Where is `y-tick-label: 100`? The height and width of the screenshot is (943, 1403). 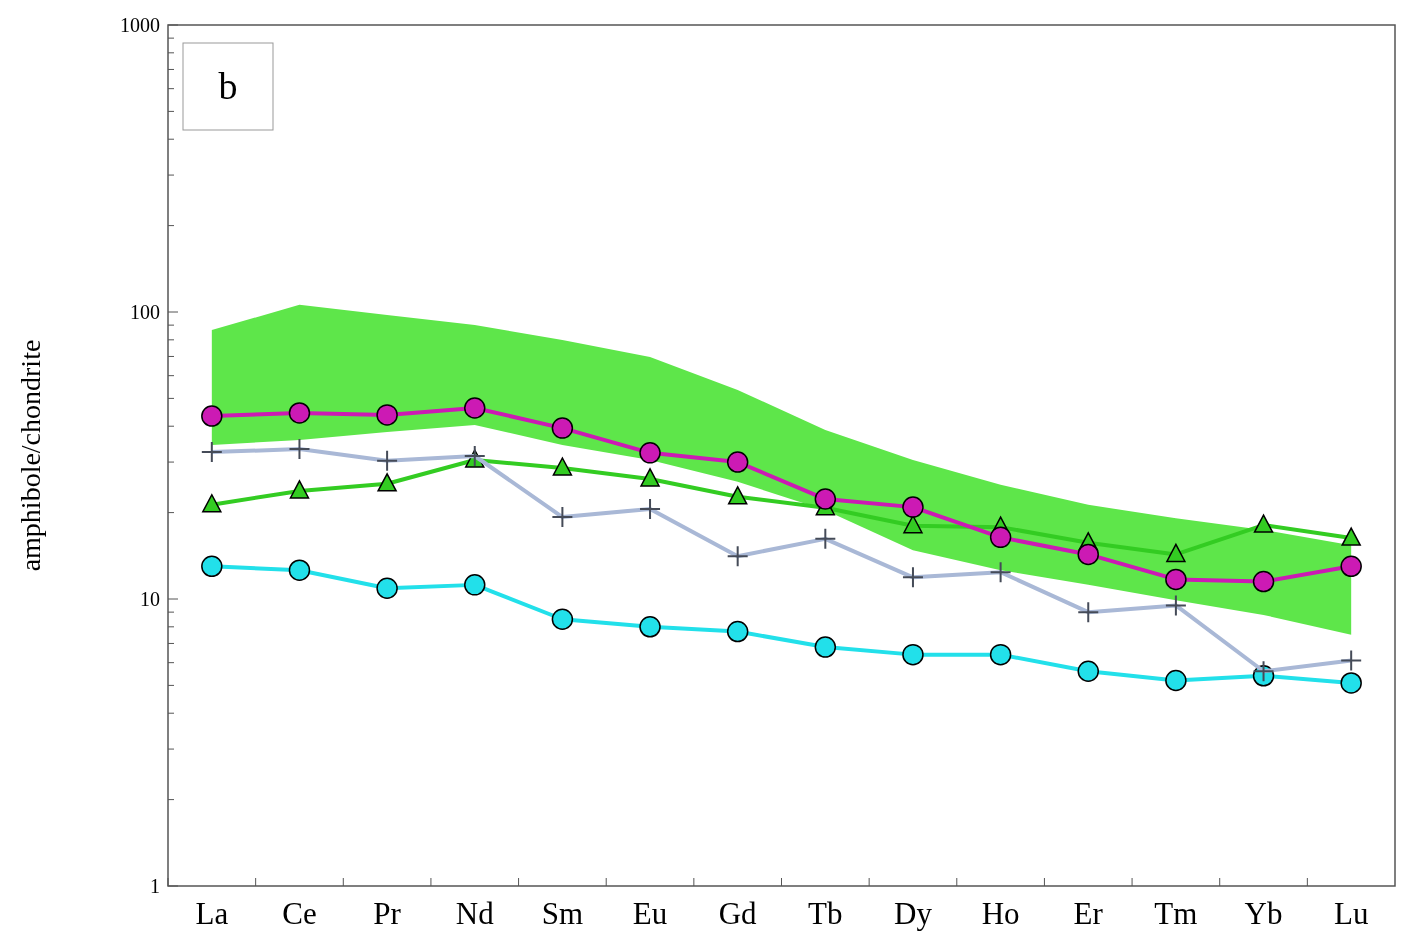 y-tick-label: 100 is located at coordinates (145, 312).